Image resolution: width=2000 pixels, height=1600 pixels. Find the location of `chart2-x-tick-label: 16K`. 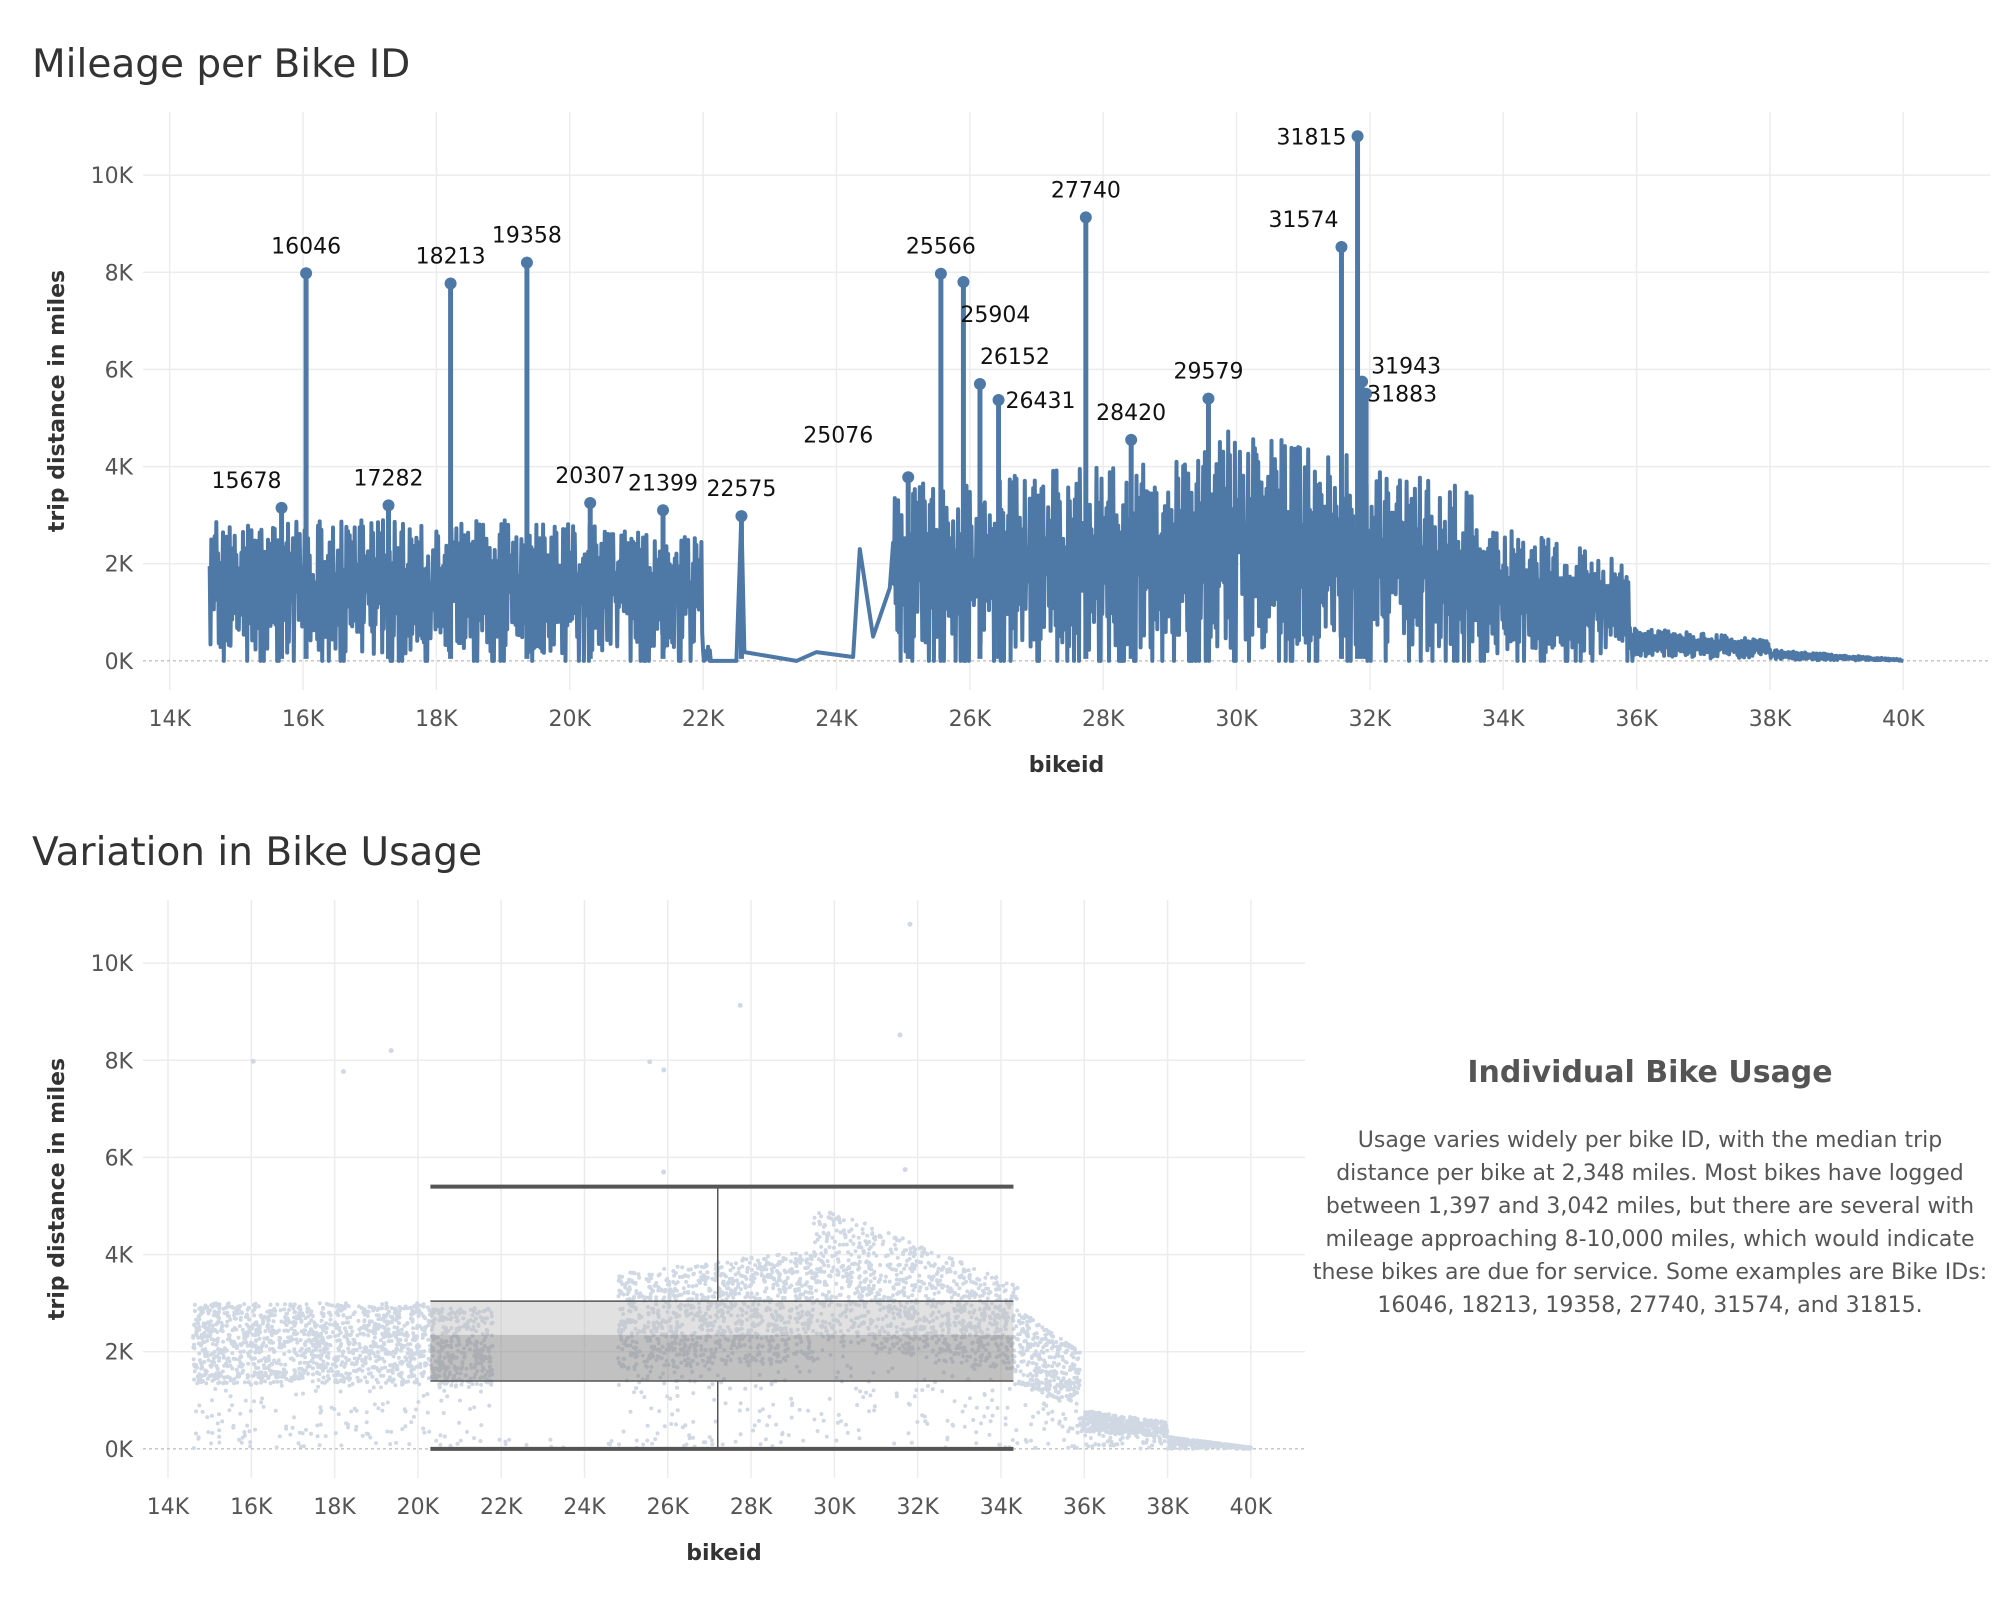

chart2-x-tick-label: 16K is located at coordinates (251, 1507).